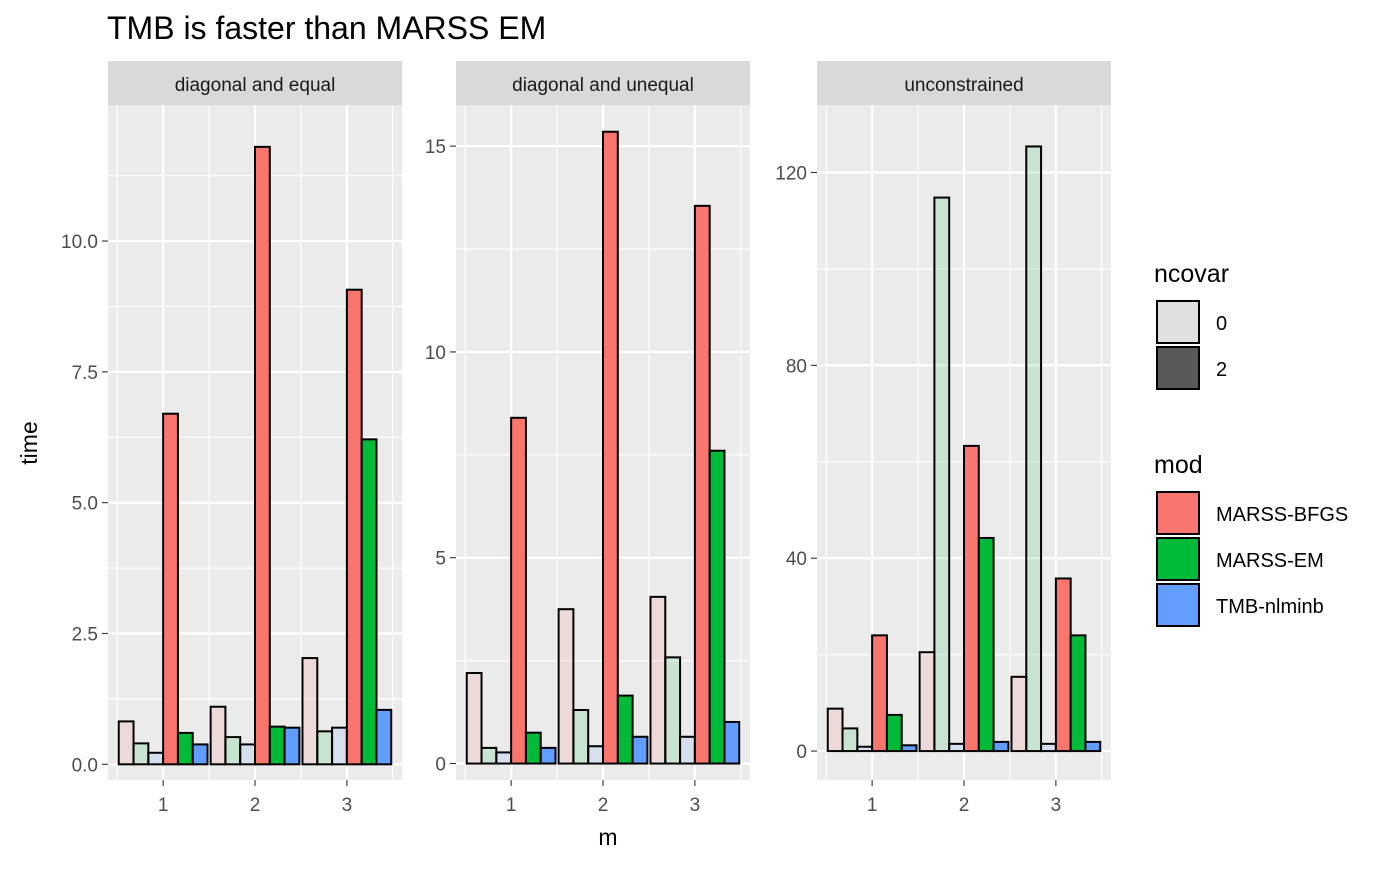 Image resolution: width=1400 pixels, height=870 pixels. Describe the element at coordinates (1221, 324) in the screenshot. I see `legend-ncovar-label: 0` at that location.